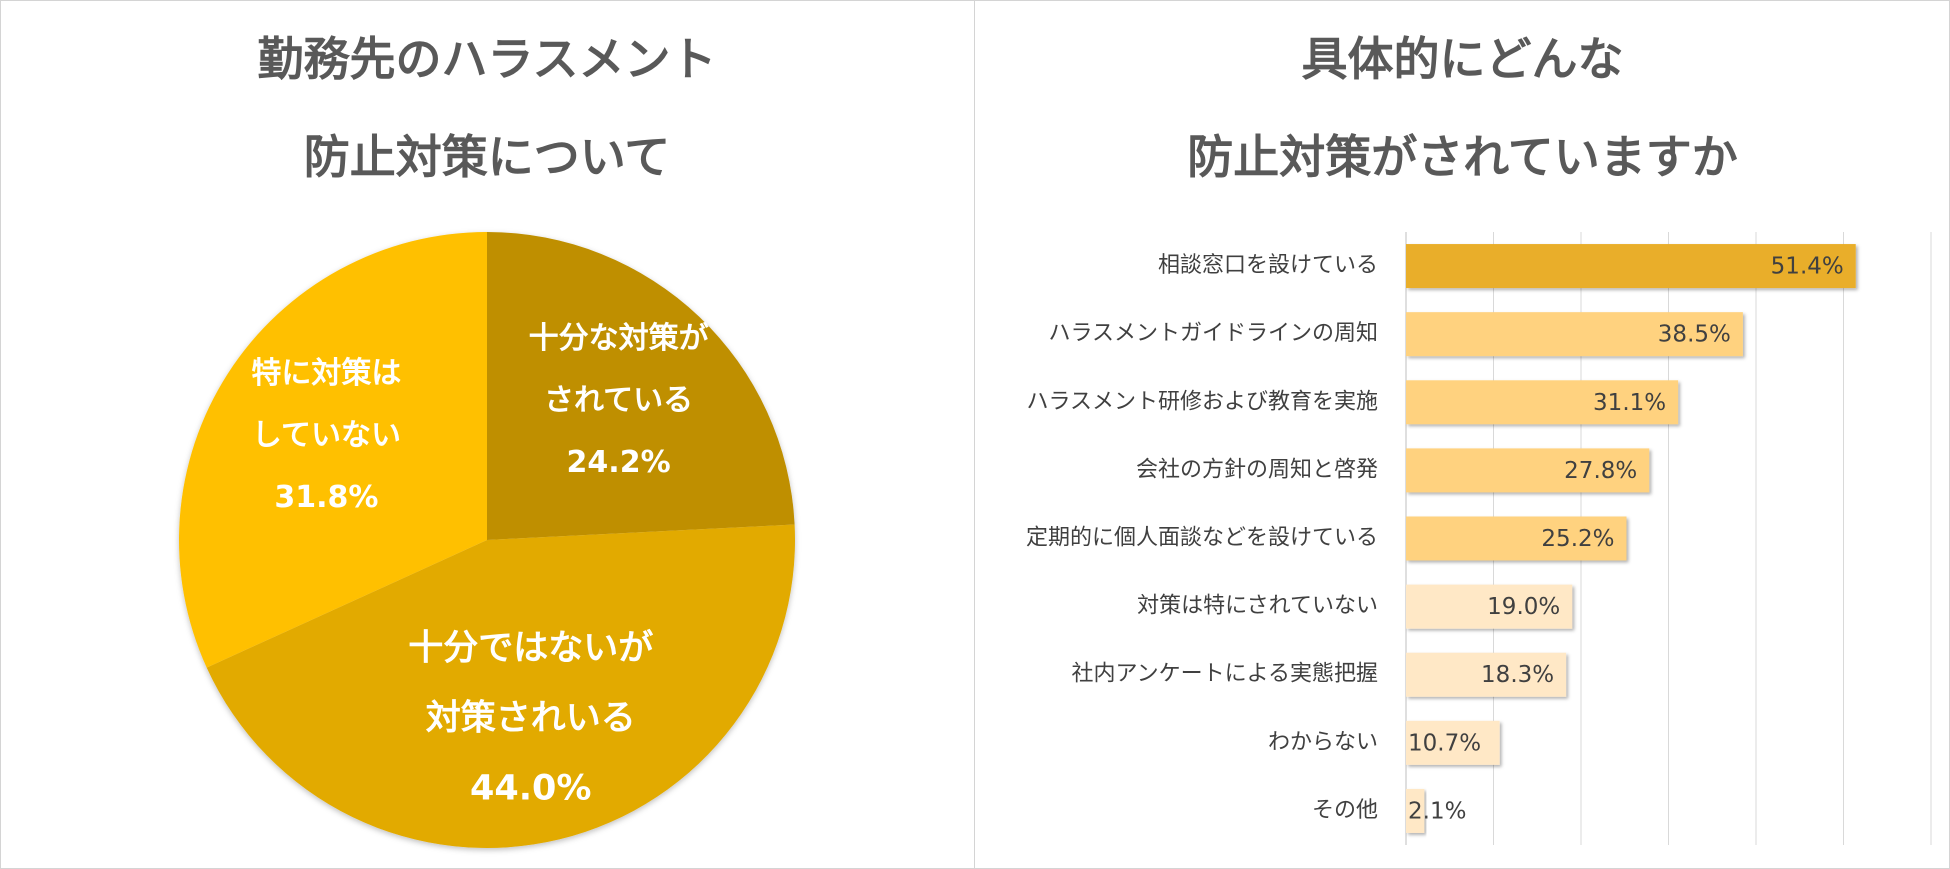 Image resolution: width=1950 pixels, height=869 pixels. I want to click on bar-title-line-2: 防止対策がされていますか, so click(1462, 157).